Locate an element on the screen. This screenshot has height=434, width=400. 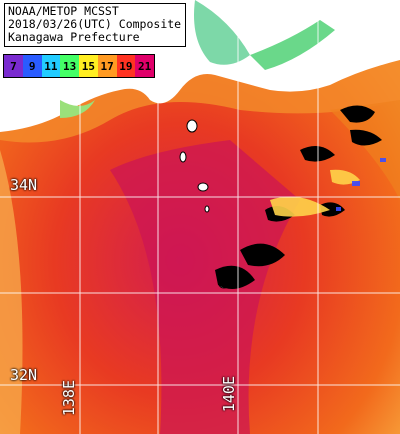
scale-cell: 9 is located at coordinates (32, 66).